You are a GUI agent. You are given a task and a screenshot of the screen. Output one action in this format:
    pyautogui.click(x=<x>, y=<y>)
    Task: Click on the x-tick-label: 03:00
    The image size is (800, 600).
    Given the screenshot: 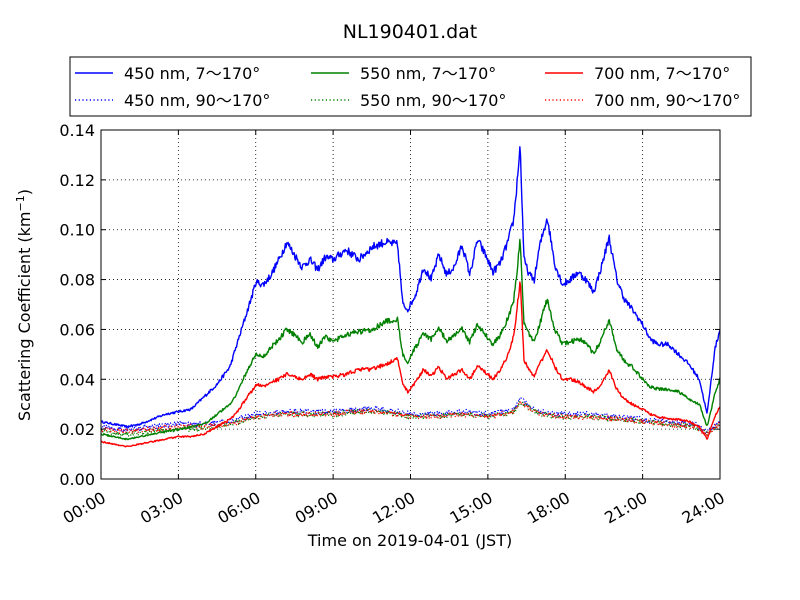 What is the action you would take?
    pyautogui.click(x=161, y=508)
    